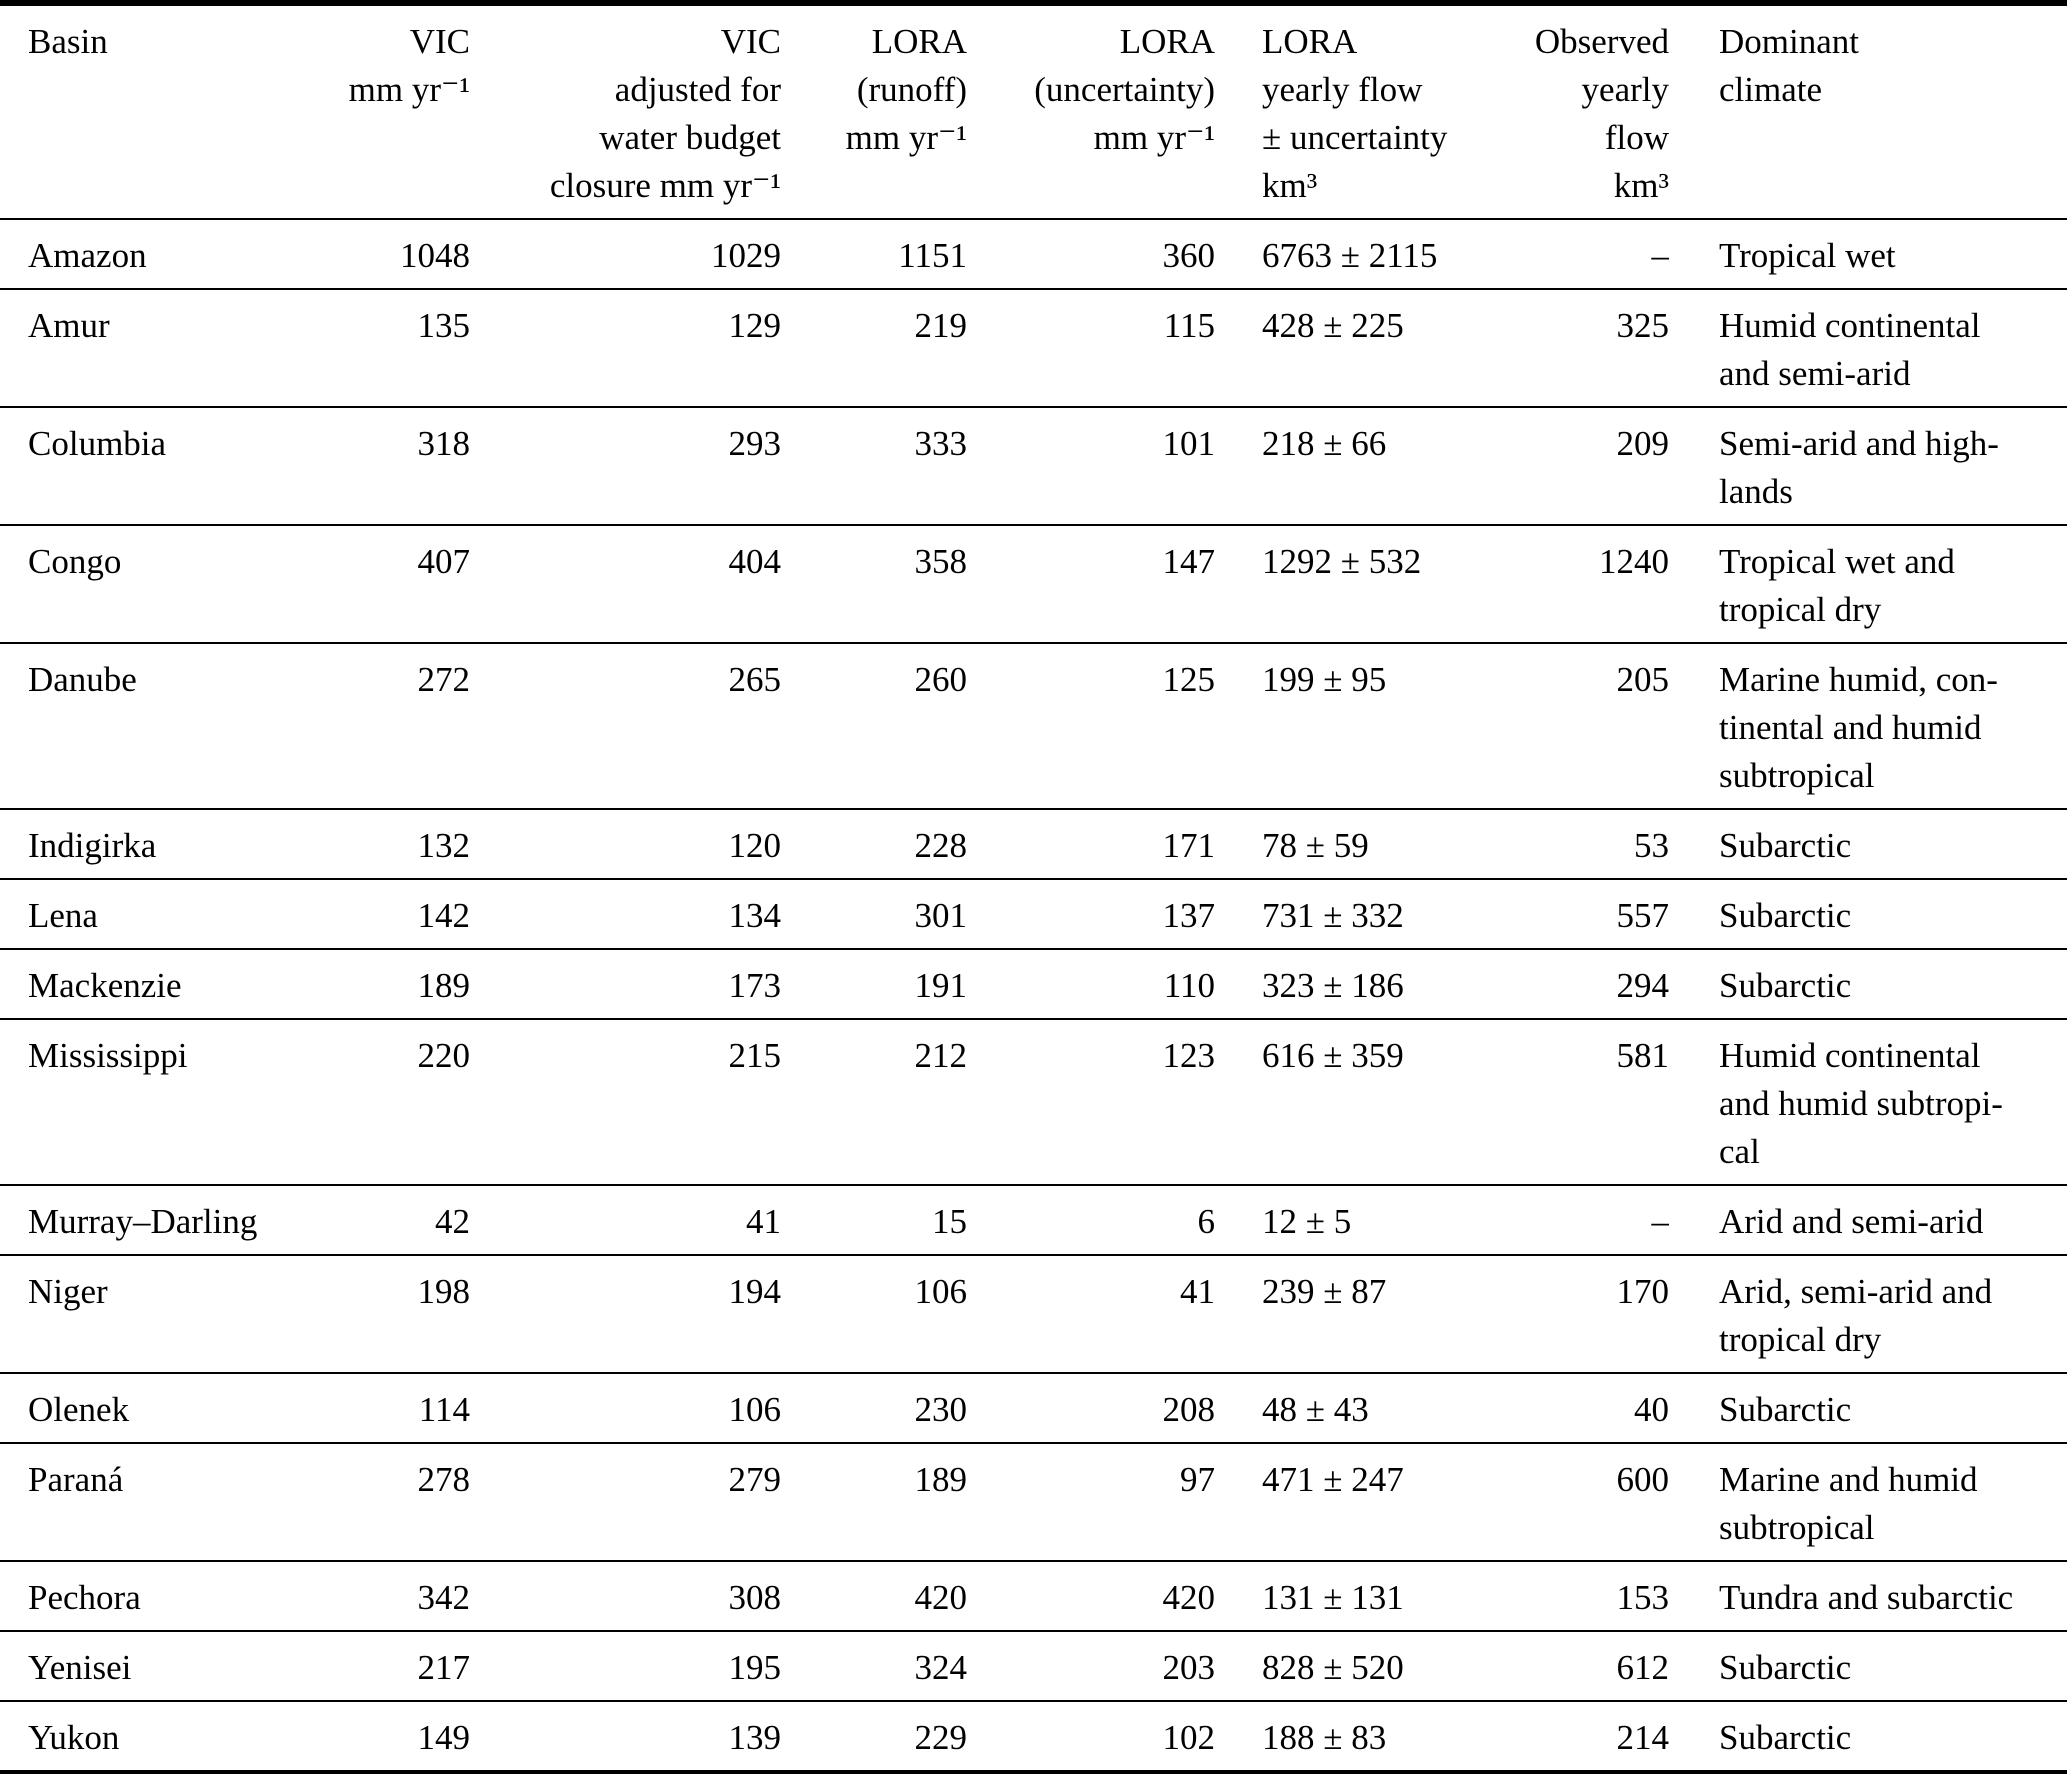 The image size is (2067, 1792). I want to click on cell-lora-yearly-flow: 731 ± 332, so click(1345, 913).